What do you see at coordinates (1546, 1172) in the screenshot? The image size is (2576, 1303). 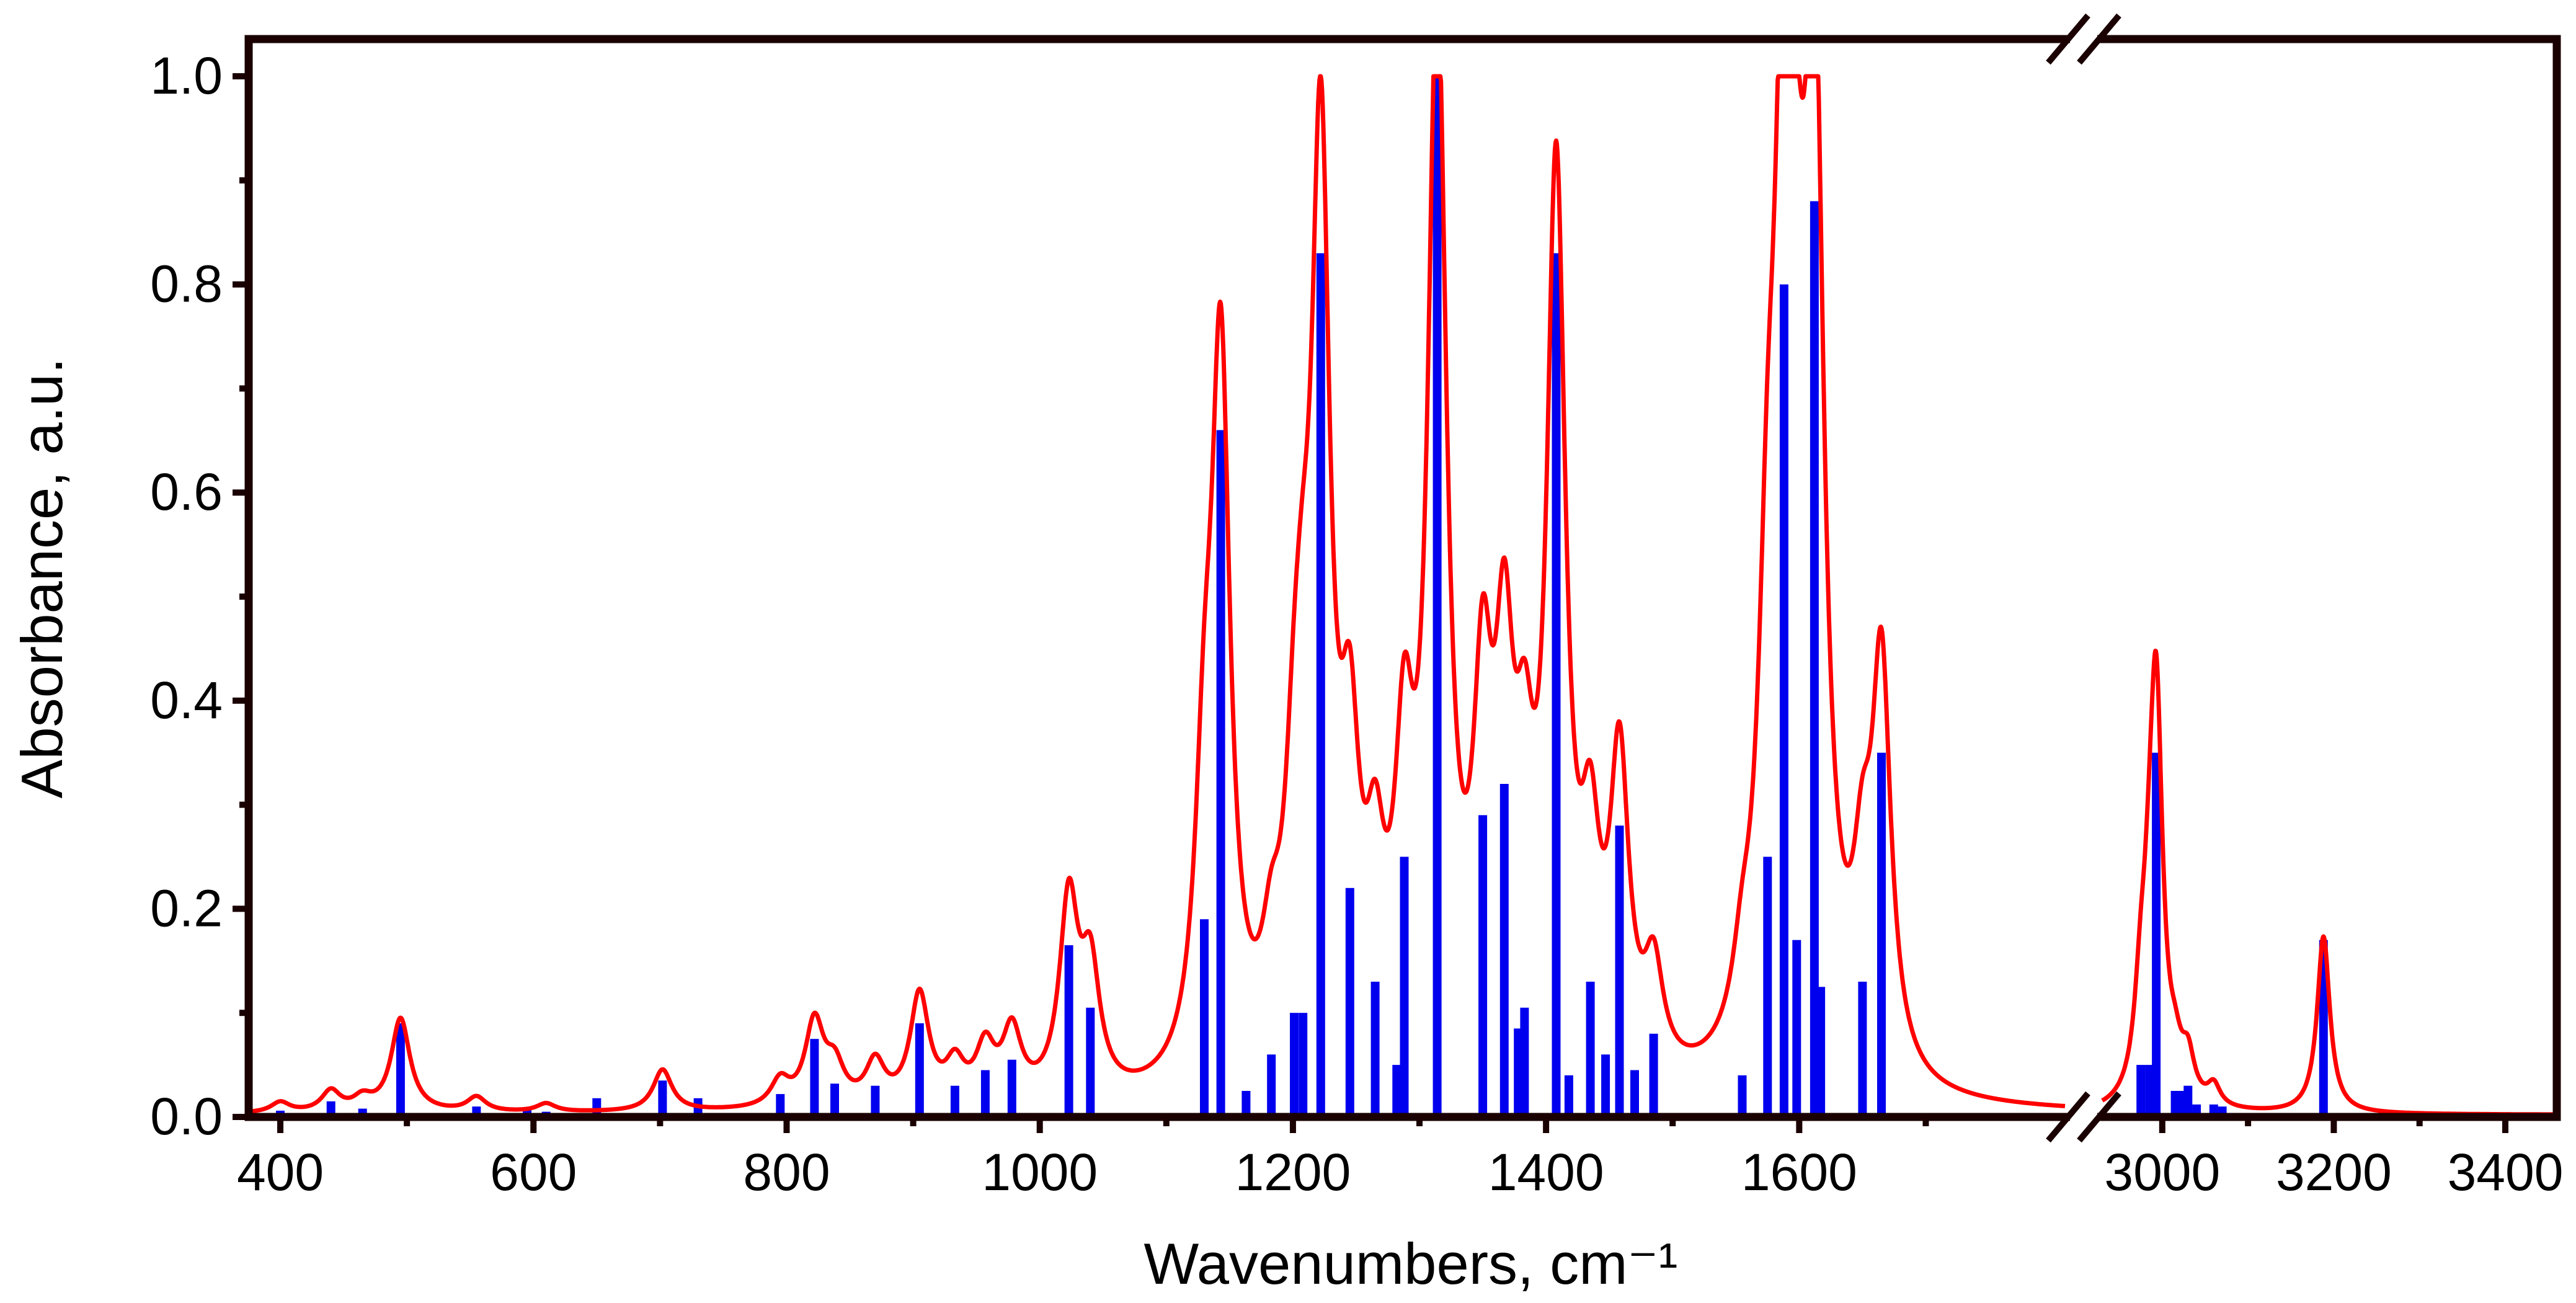 I see `x-tick-label: 1400` at bounding box center [1546, 1172].